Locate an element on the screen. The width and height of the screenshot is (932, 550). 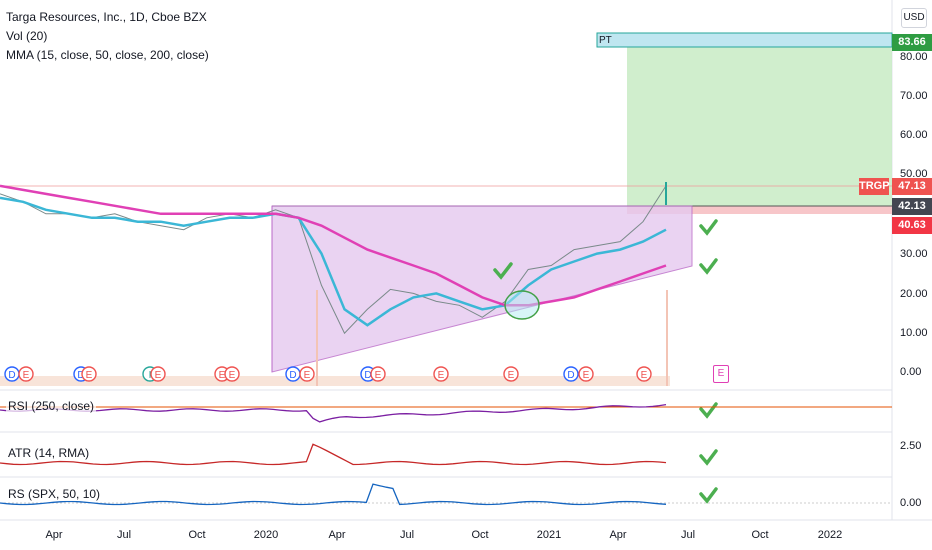
volume-band is located at coordinates (335, 381).